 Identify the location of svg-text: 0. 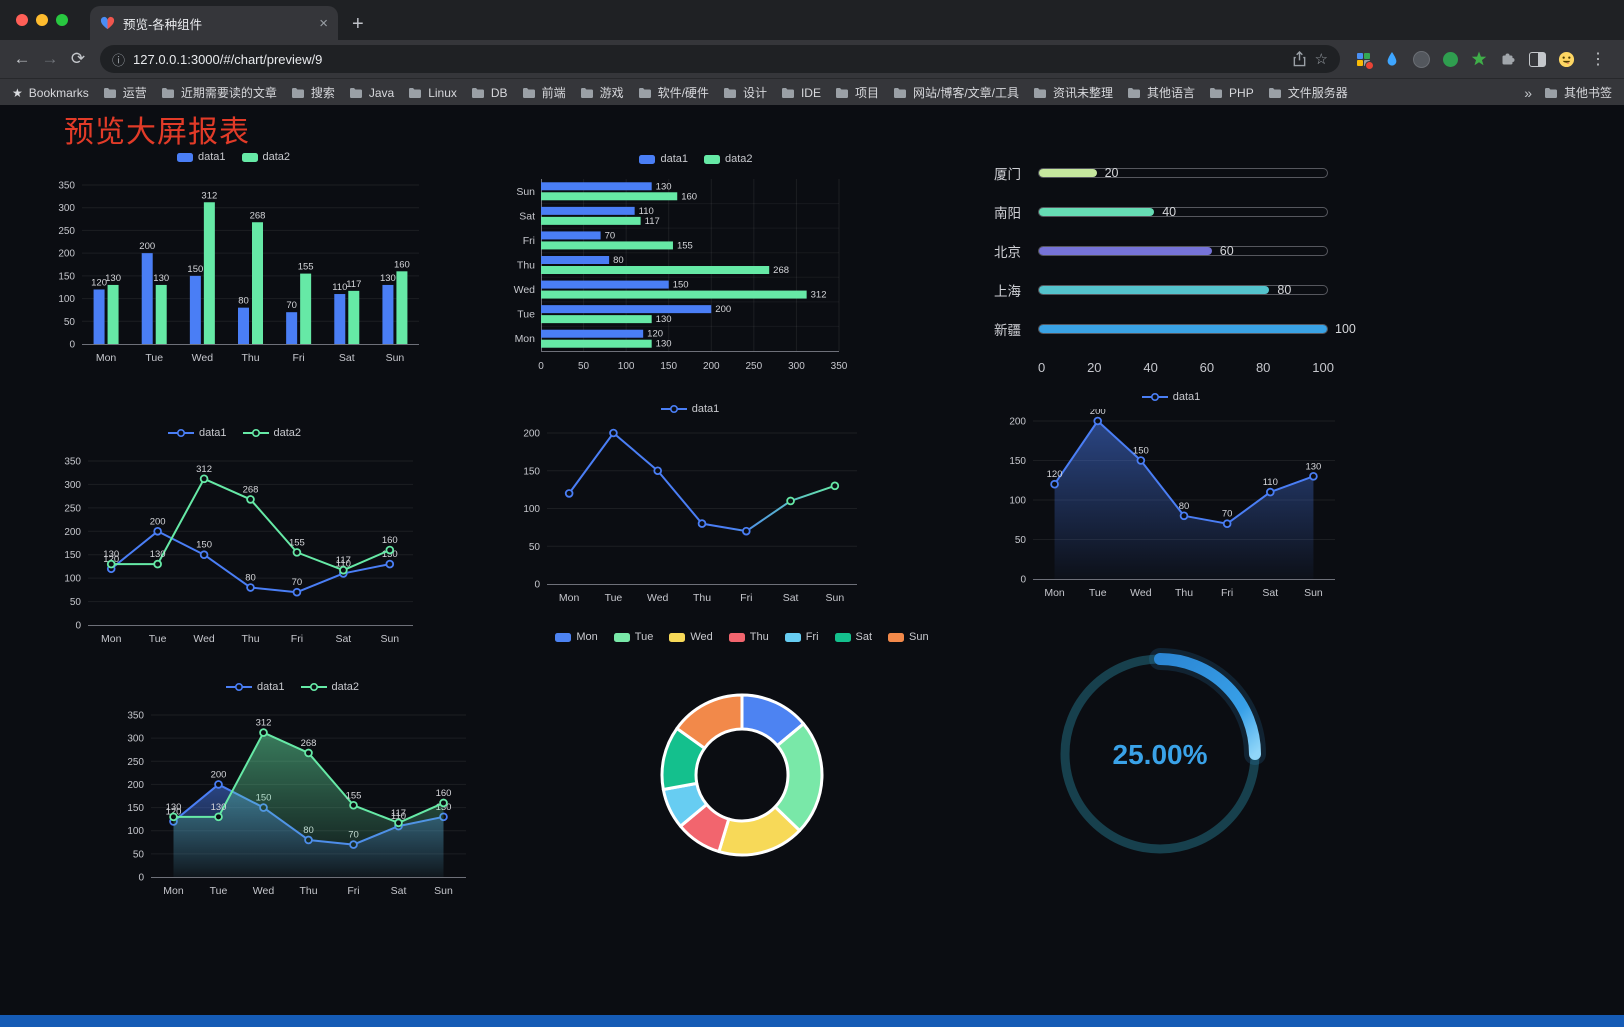
(541, 366).